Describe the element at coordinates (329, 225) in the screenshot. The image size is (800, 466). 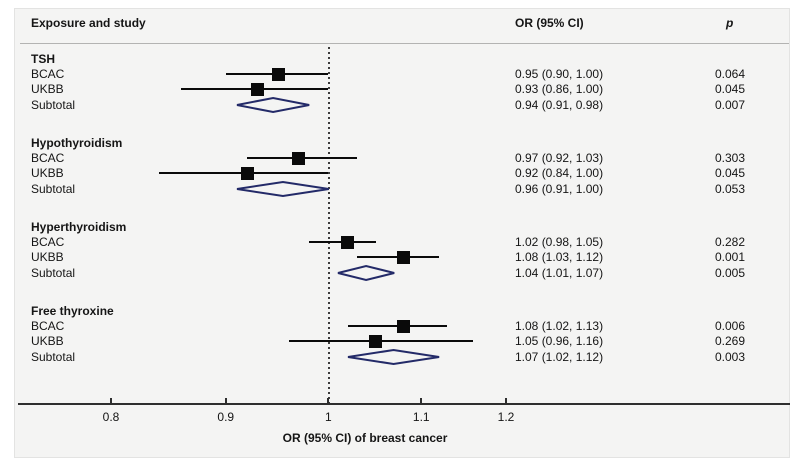
I see `reference-line` at that location.